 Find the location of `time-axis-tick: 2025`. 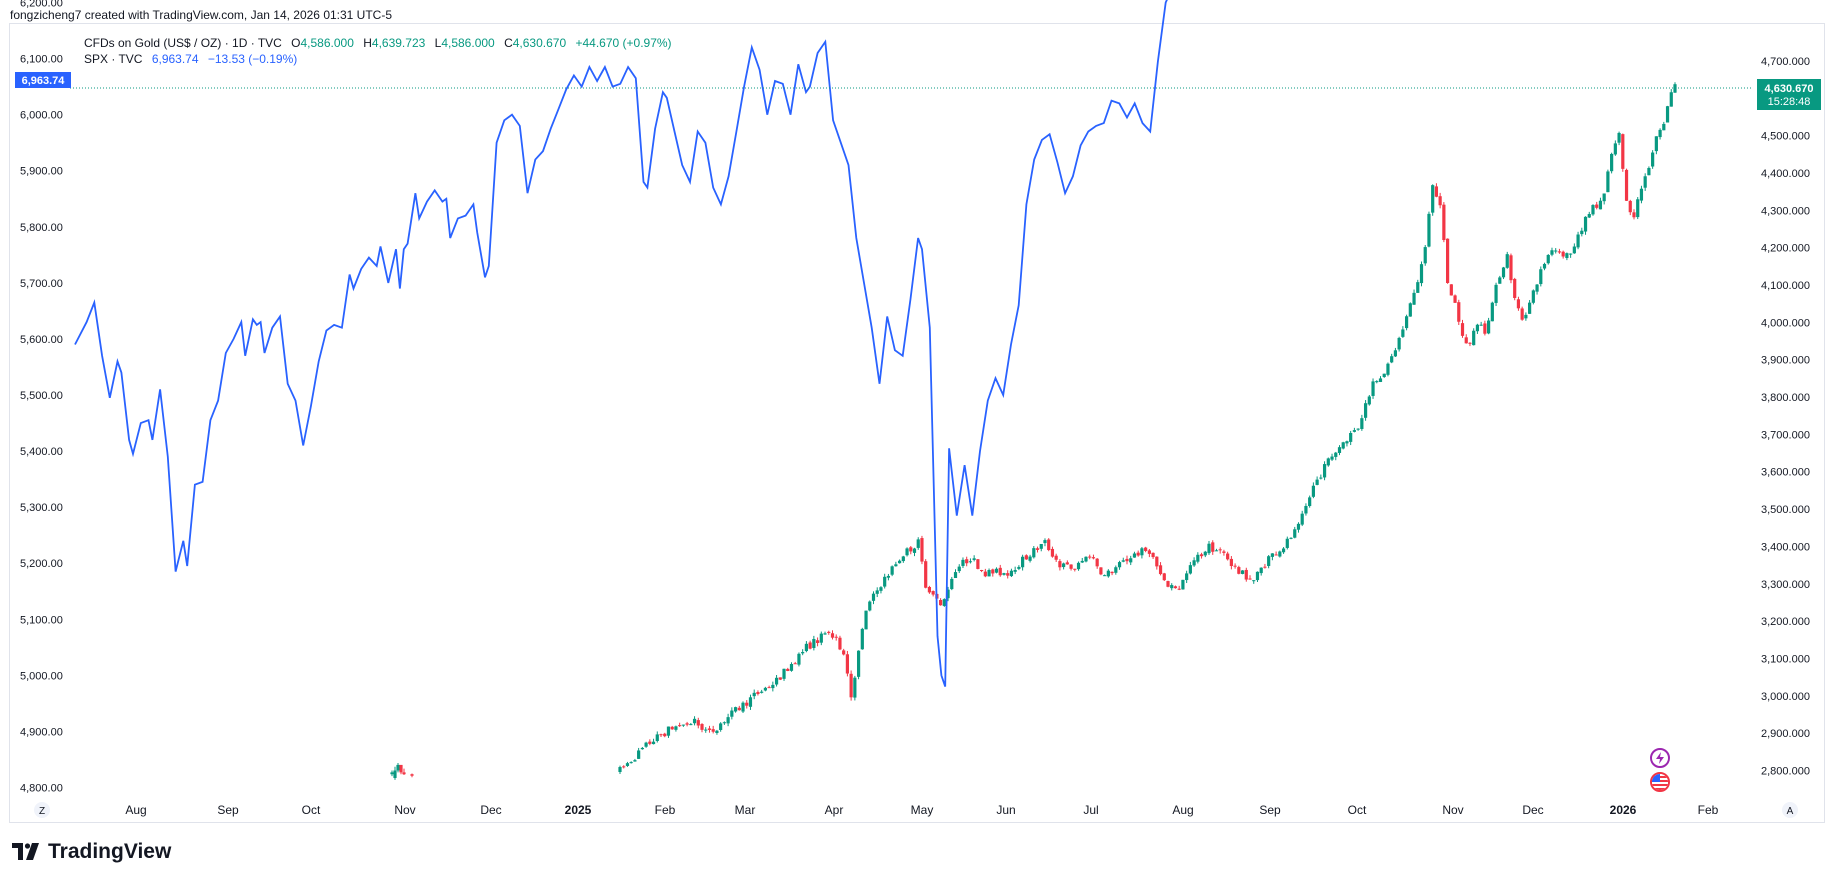

time-axis-tick: 2025 is located at coordinates (578, 810).